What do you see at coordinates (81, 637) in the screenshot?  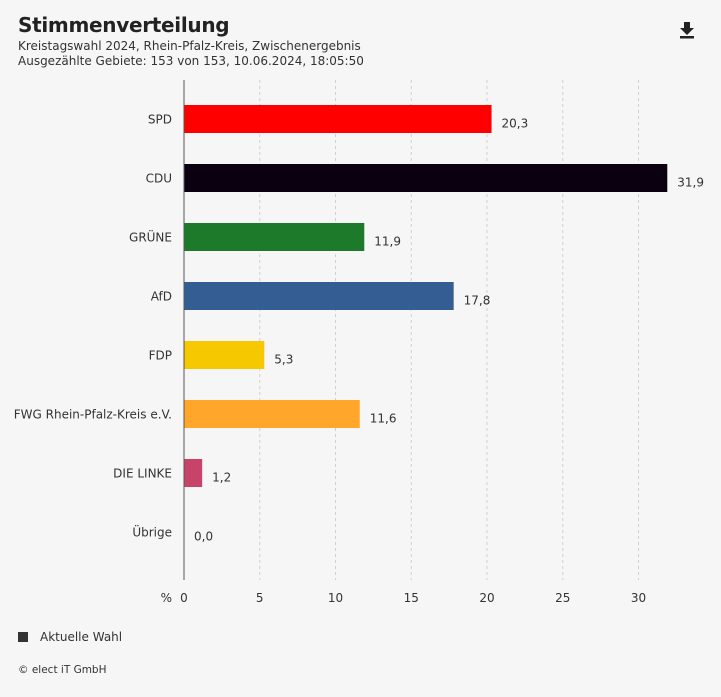 I see `legend-label: Aktuelle Wahl` at bounding box center [81, 637].